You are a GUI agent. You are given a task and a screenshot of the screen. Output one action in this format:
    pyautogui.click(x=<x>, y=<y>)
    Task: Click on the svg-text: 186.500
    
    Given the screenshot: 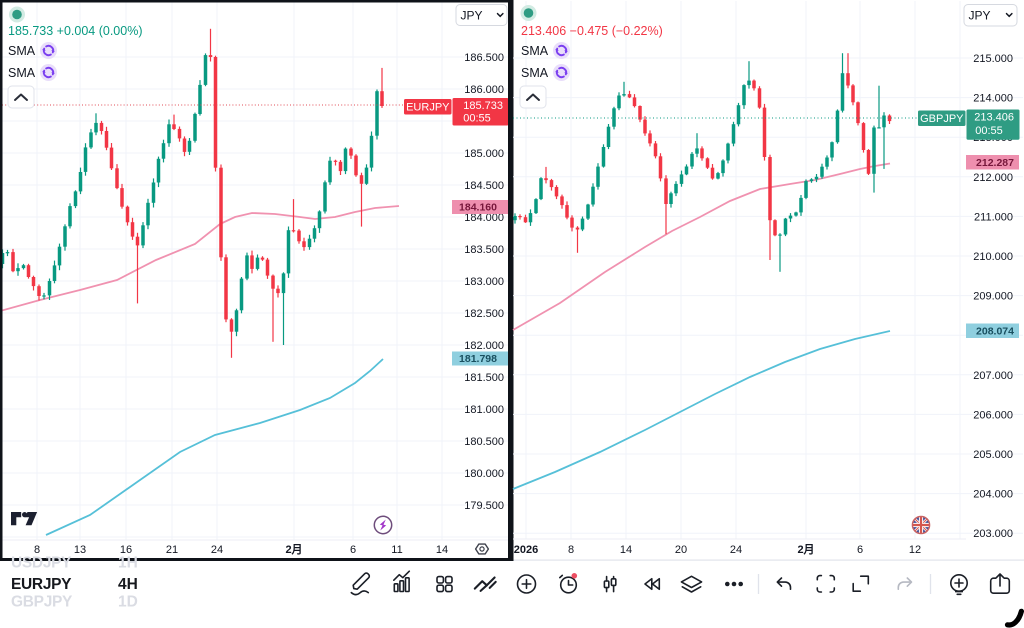 What is the action you would take?
    pyautogui.click(x=484, y=58)
    